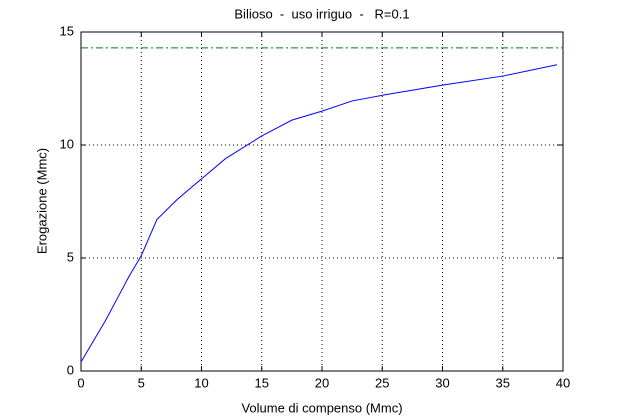 The image size is (623, 419). I want to click on x-tick-label: 25, so click(382, 382).